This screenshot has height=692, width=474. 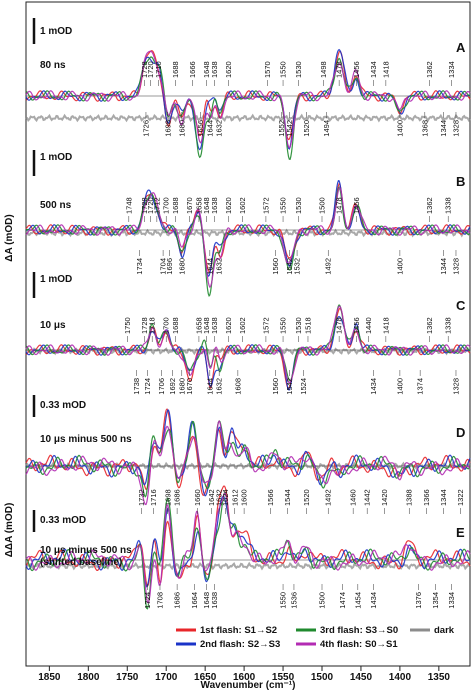 What do you see at coordinates (167, 128) in the screenshot?
I see `peak-label-down: 1698` at bounding box center [167, 128].